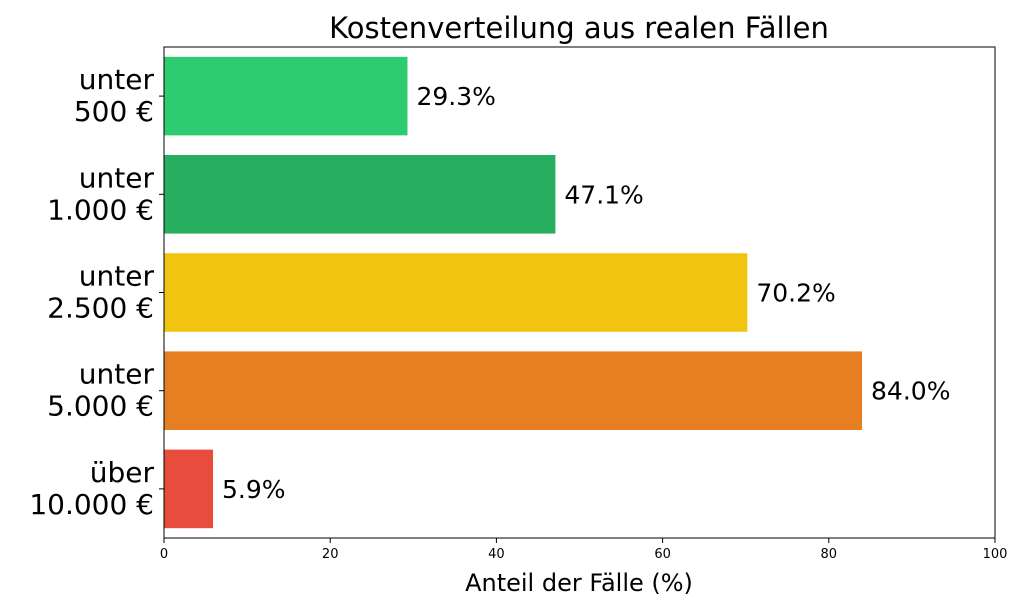 This screenshot has height=614, width=1024. Describe the element at coordinates (829, 554) in the screenshot. I see `x-tick-label-4: 80` at that location.